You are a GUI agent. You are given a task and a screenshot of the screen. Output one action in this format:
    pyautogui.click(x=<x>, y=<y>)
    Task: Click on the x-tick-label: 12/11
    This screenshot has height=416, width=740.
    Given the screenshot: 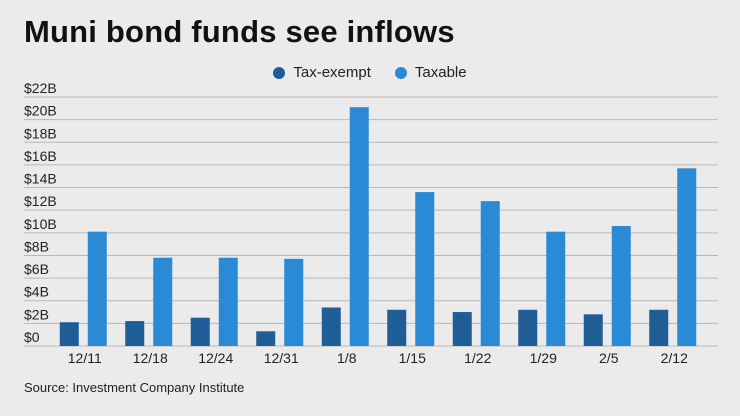 What is the action you would take?
    pyautogui.click(x=85, y=358)
    